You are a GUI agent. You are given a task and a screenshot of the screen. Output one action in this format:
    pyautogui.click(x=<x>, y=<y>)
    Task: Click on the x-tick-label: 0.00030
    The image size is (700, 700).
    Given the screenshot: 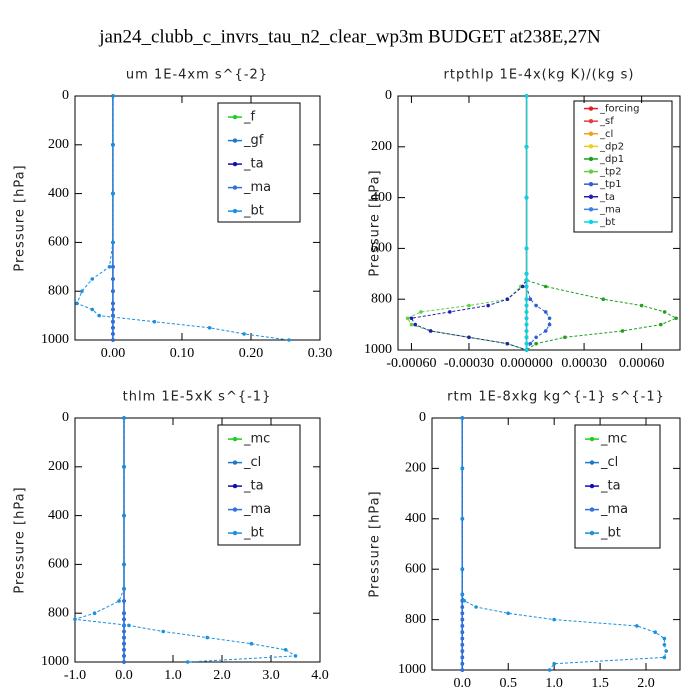 What is the action you would take?
    pyautogui.click(x=584, y=363)
    